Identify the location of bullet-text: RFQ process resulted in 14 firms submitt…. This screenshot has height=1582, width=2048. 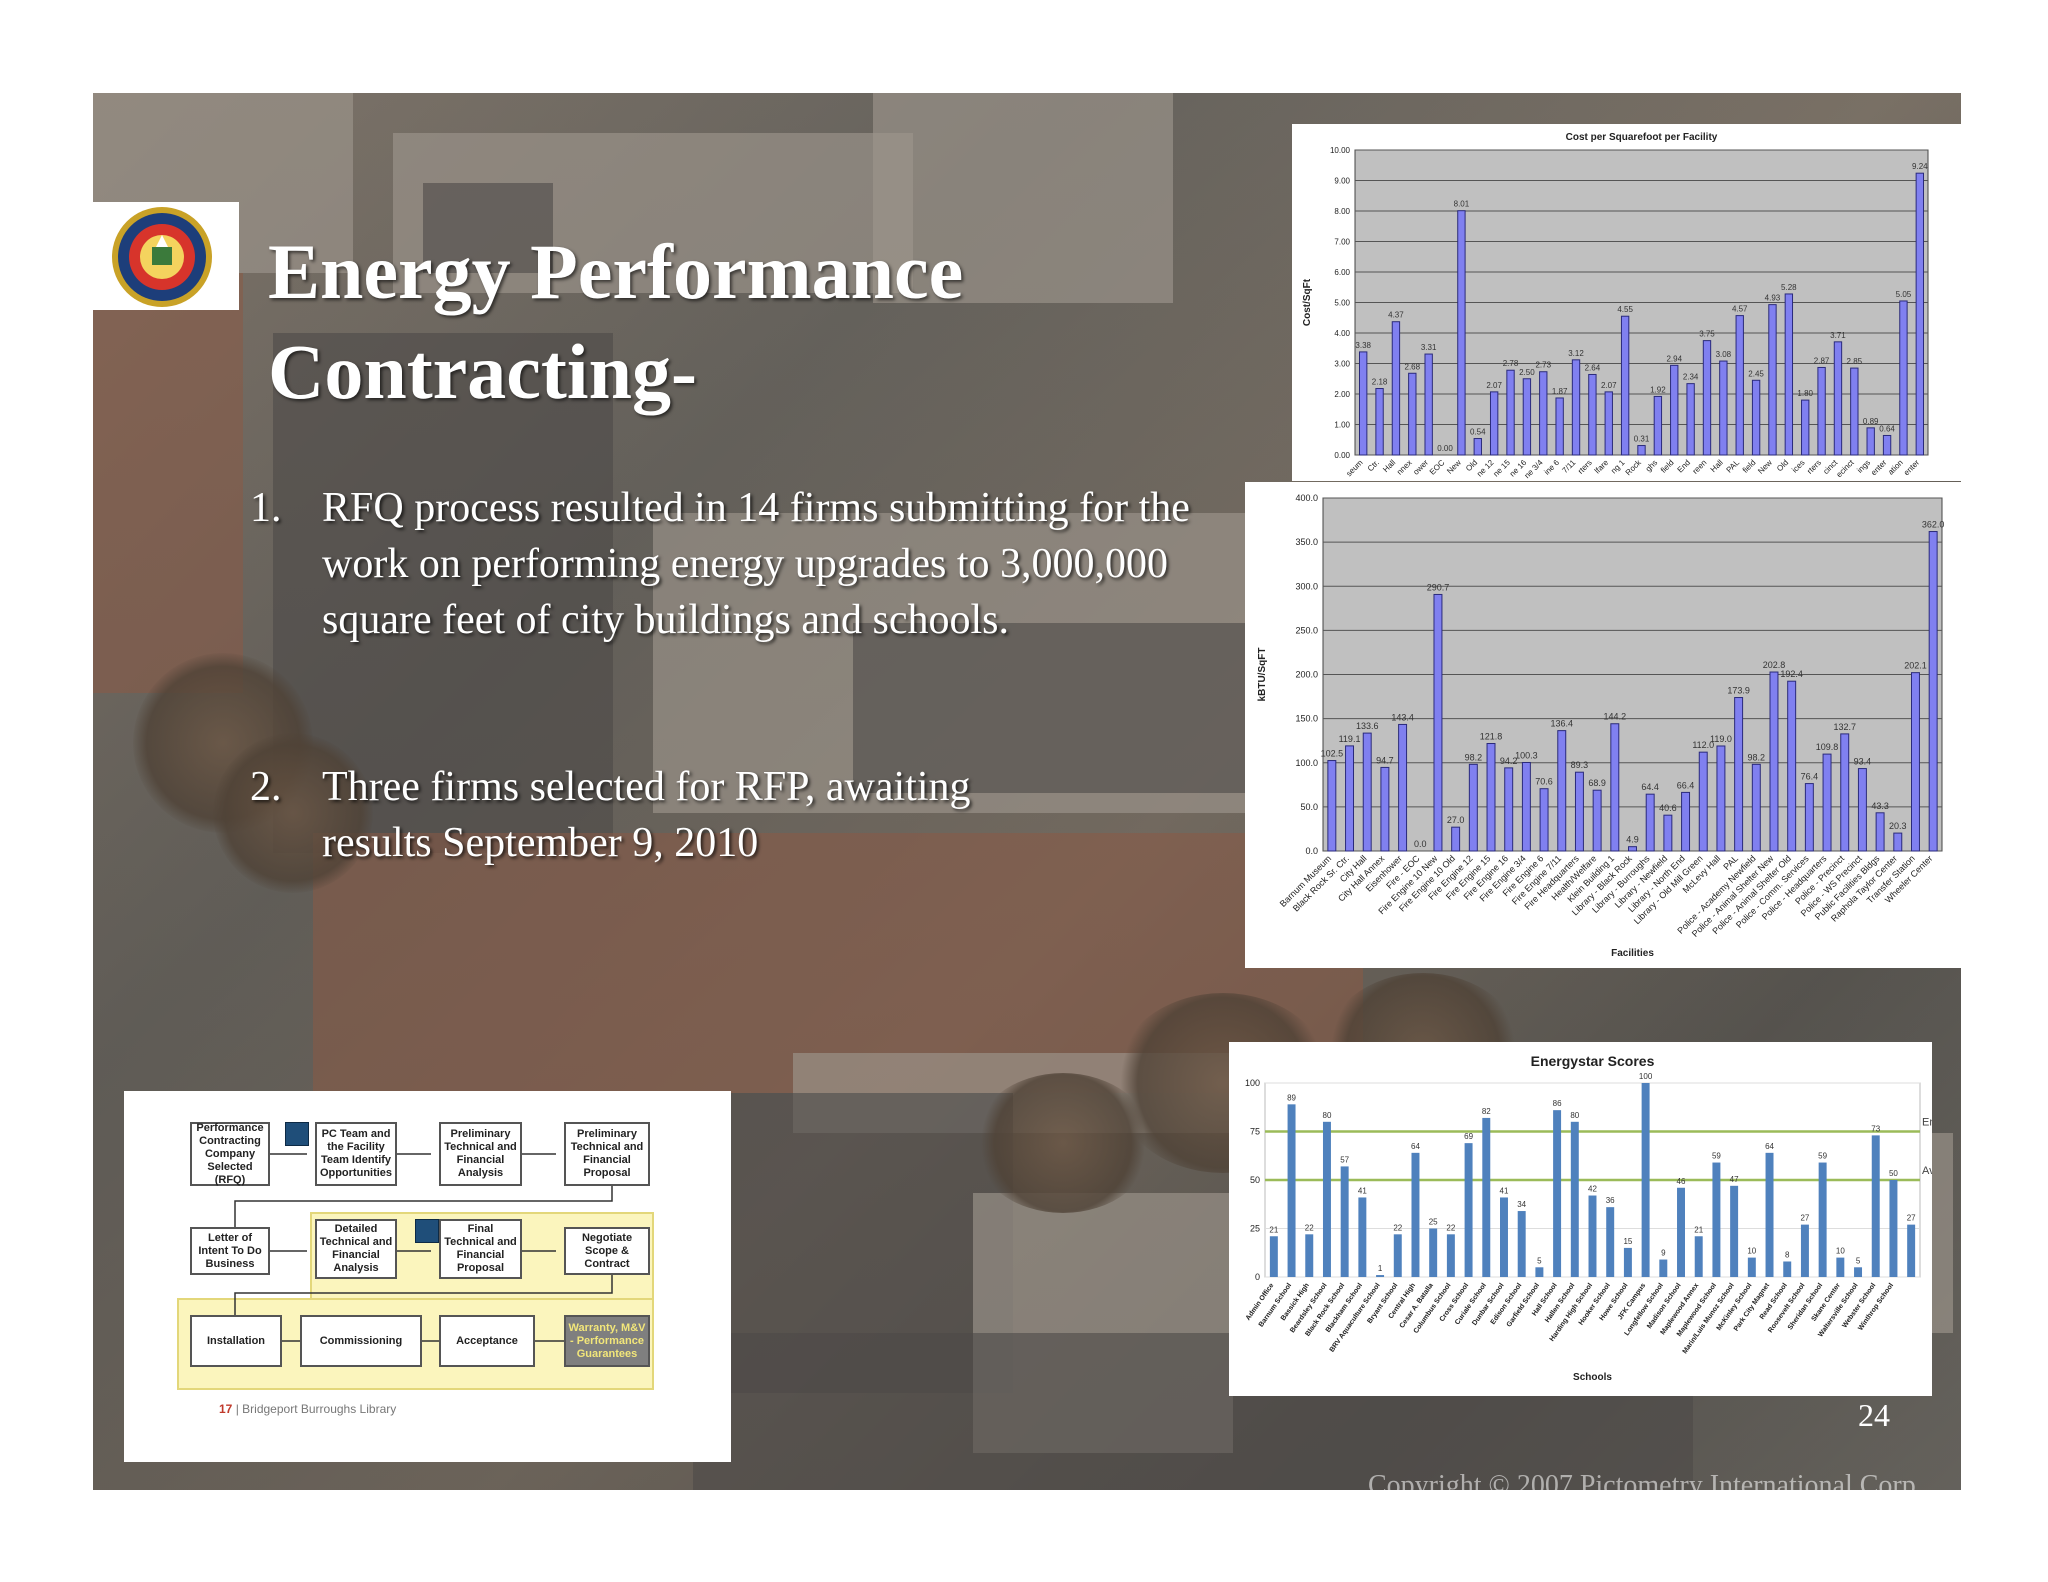
(756, 564).